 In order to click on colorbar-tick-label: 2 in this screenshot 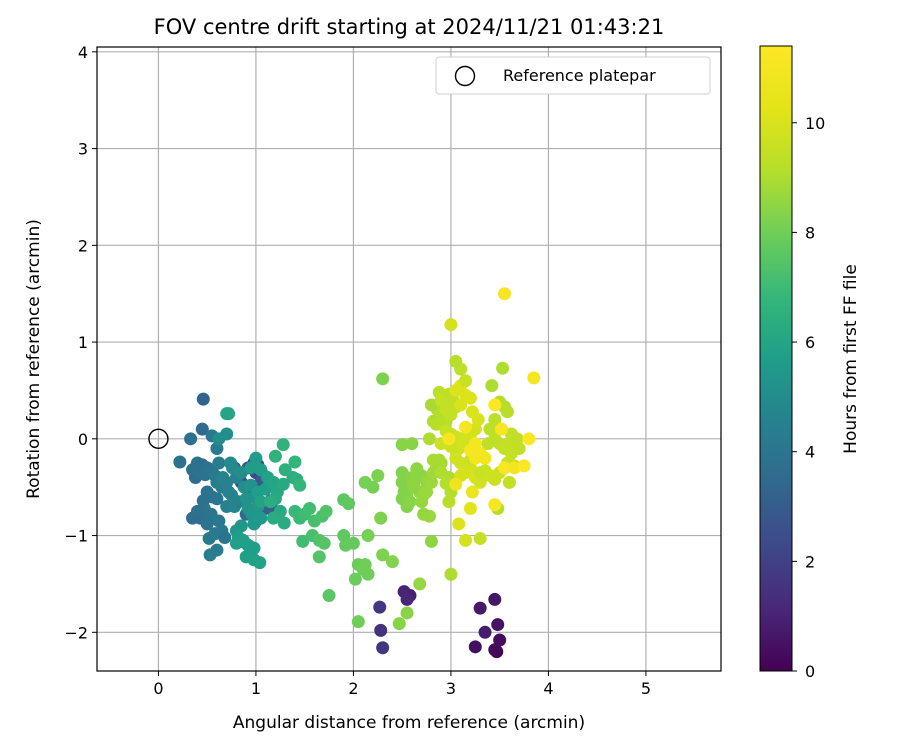, I will do `click(810, 561)`.